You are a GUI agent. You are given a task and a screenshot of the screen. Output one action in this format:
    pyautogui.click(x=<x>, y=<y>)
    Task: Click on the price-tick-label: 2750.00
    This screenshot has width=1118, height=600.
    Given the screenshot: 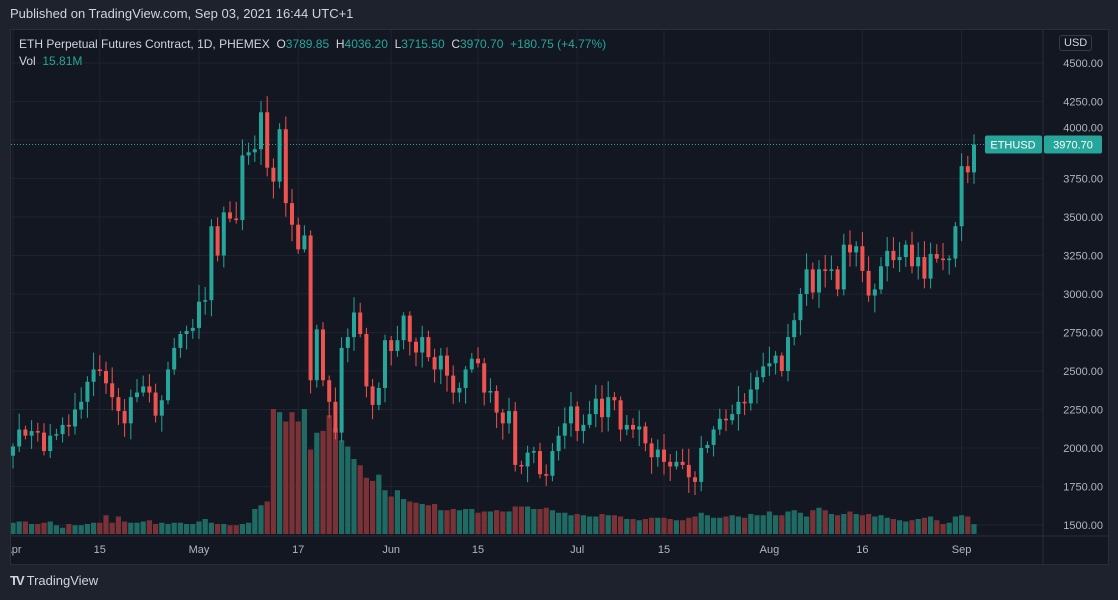 What is the action you would take?
    pyautogui.click(x=1083, y=334)
    